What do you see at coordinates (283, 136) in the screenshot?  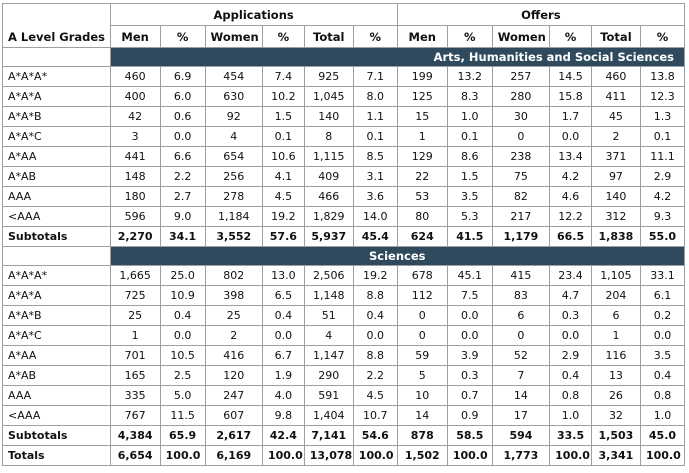 I see `cell-value: 0.1` at bounding box center [283, 136].